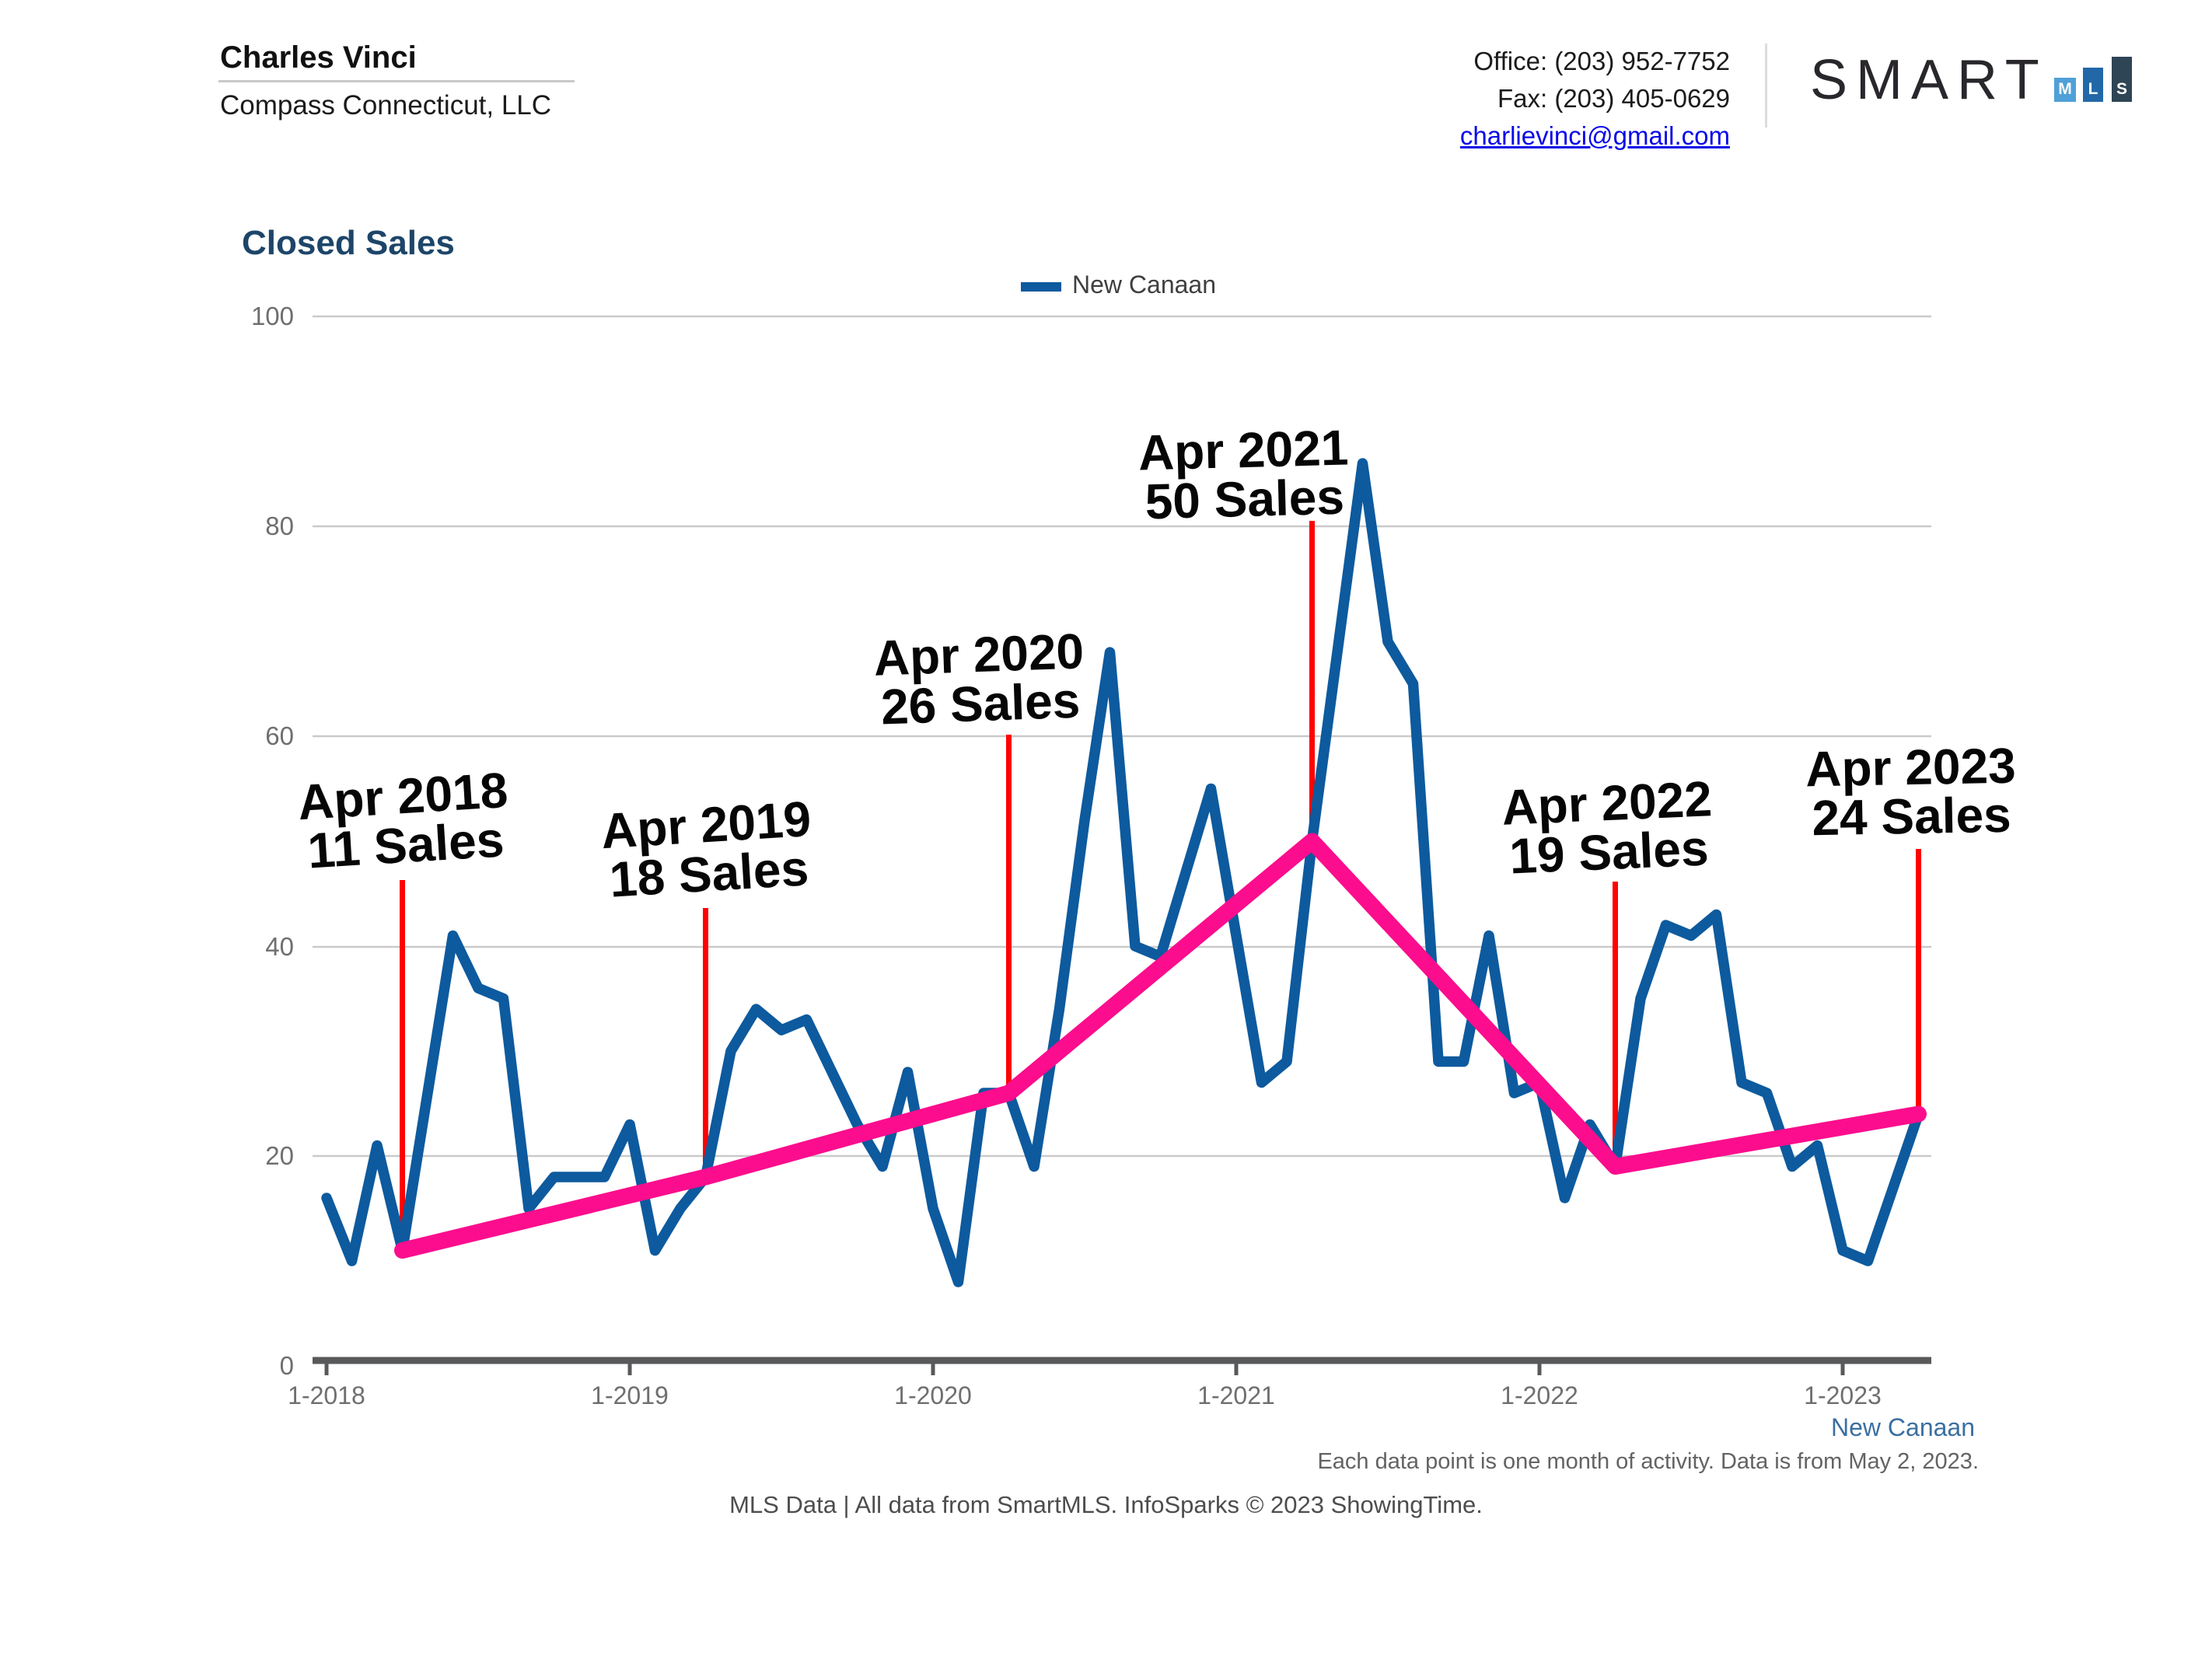  What do you see at coordinates (1594, 135) in the screenshot?
I see `email-link: charlievinci@gmail.com` at bounding box center [1594, 135].